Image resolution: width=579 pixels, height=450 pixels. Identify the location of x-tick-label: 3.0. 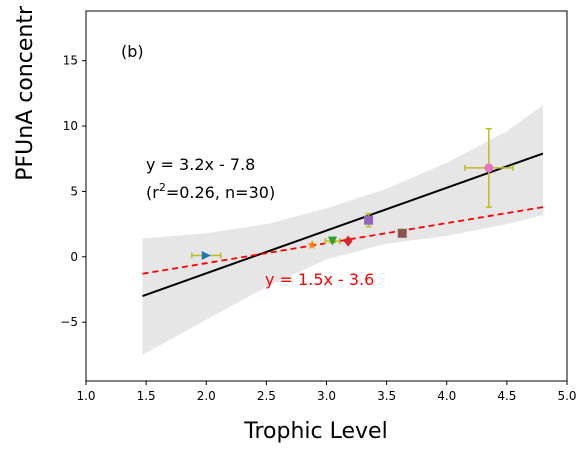
(326, 396).